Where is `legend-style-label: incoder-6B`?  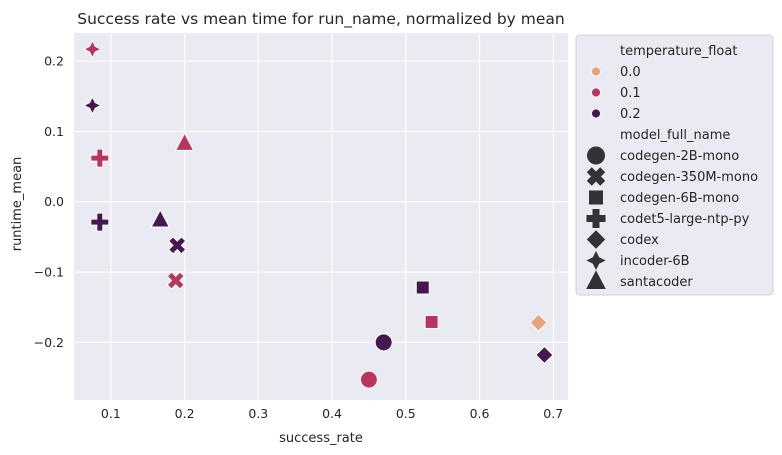 legend-style-label: incoder-6B is located at coordinates (655, 261).